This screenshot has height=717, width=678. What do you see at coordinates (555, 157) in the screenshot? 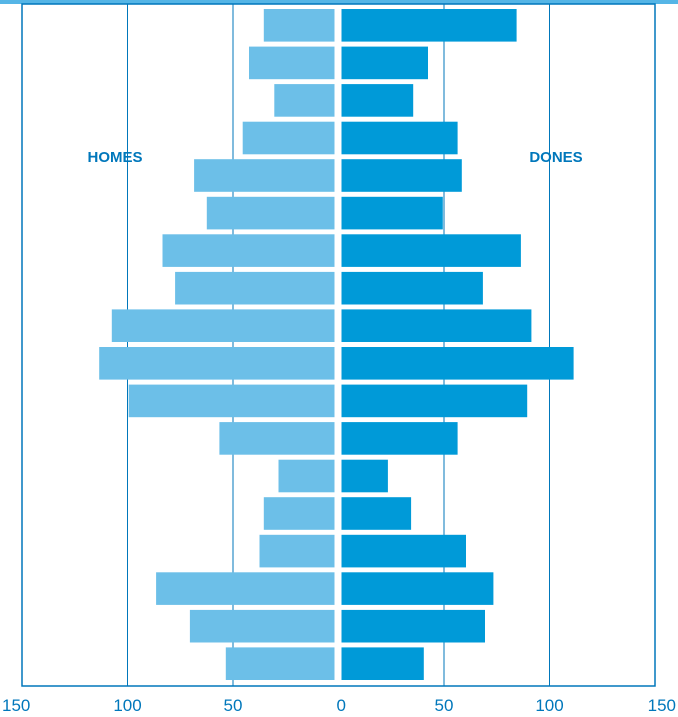
I see `dones-label: DONES` at bounding box center [555, 157].